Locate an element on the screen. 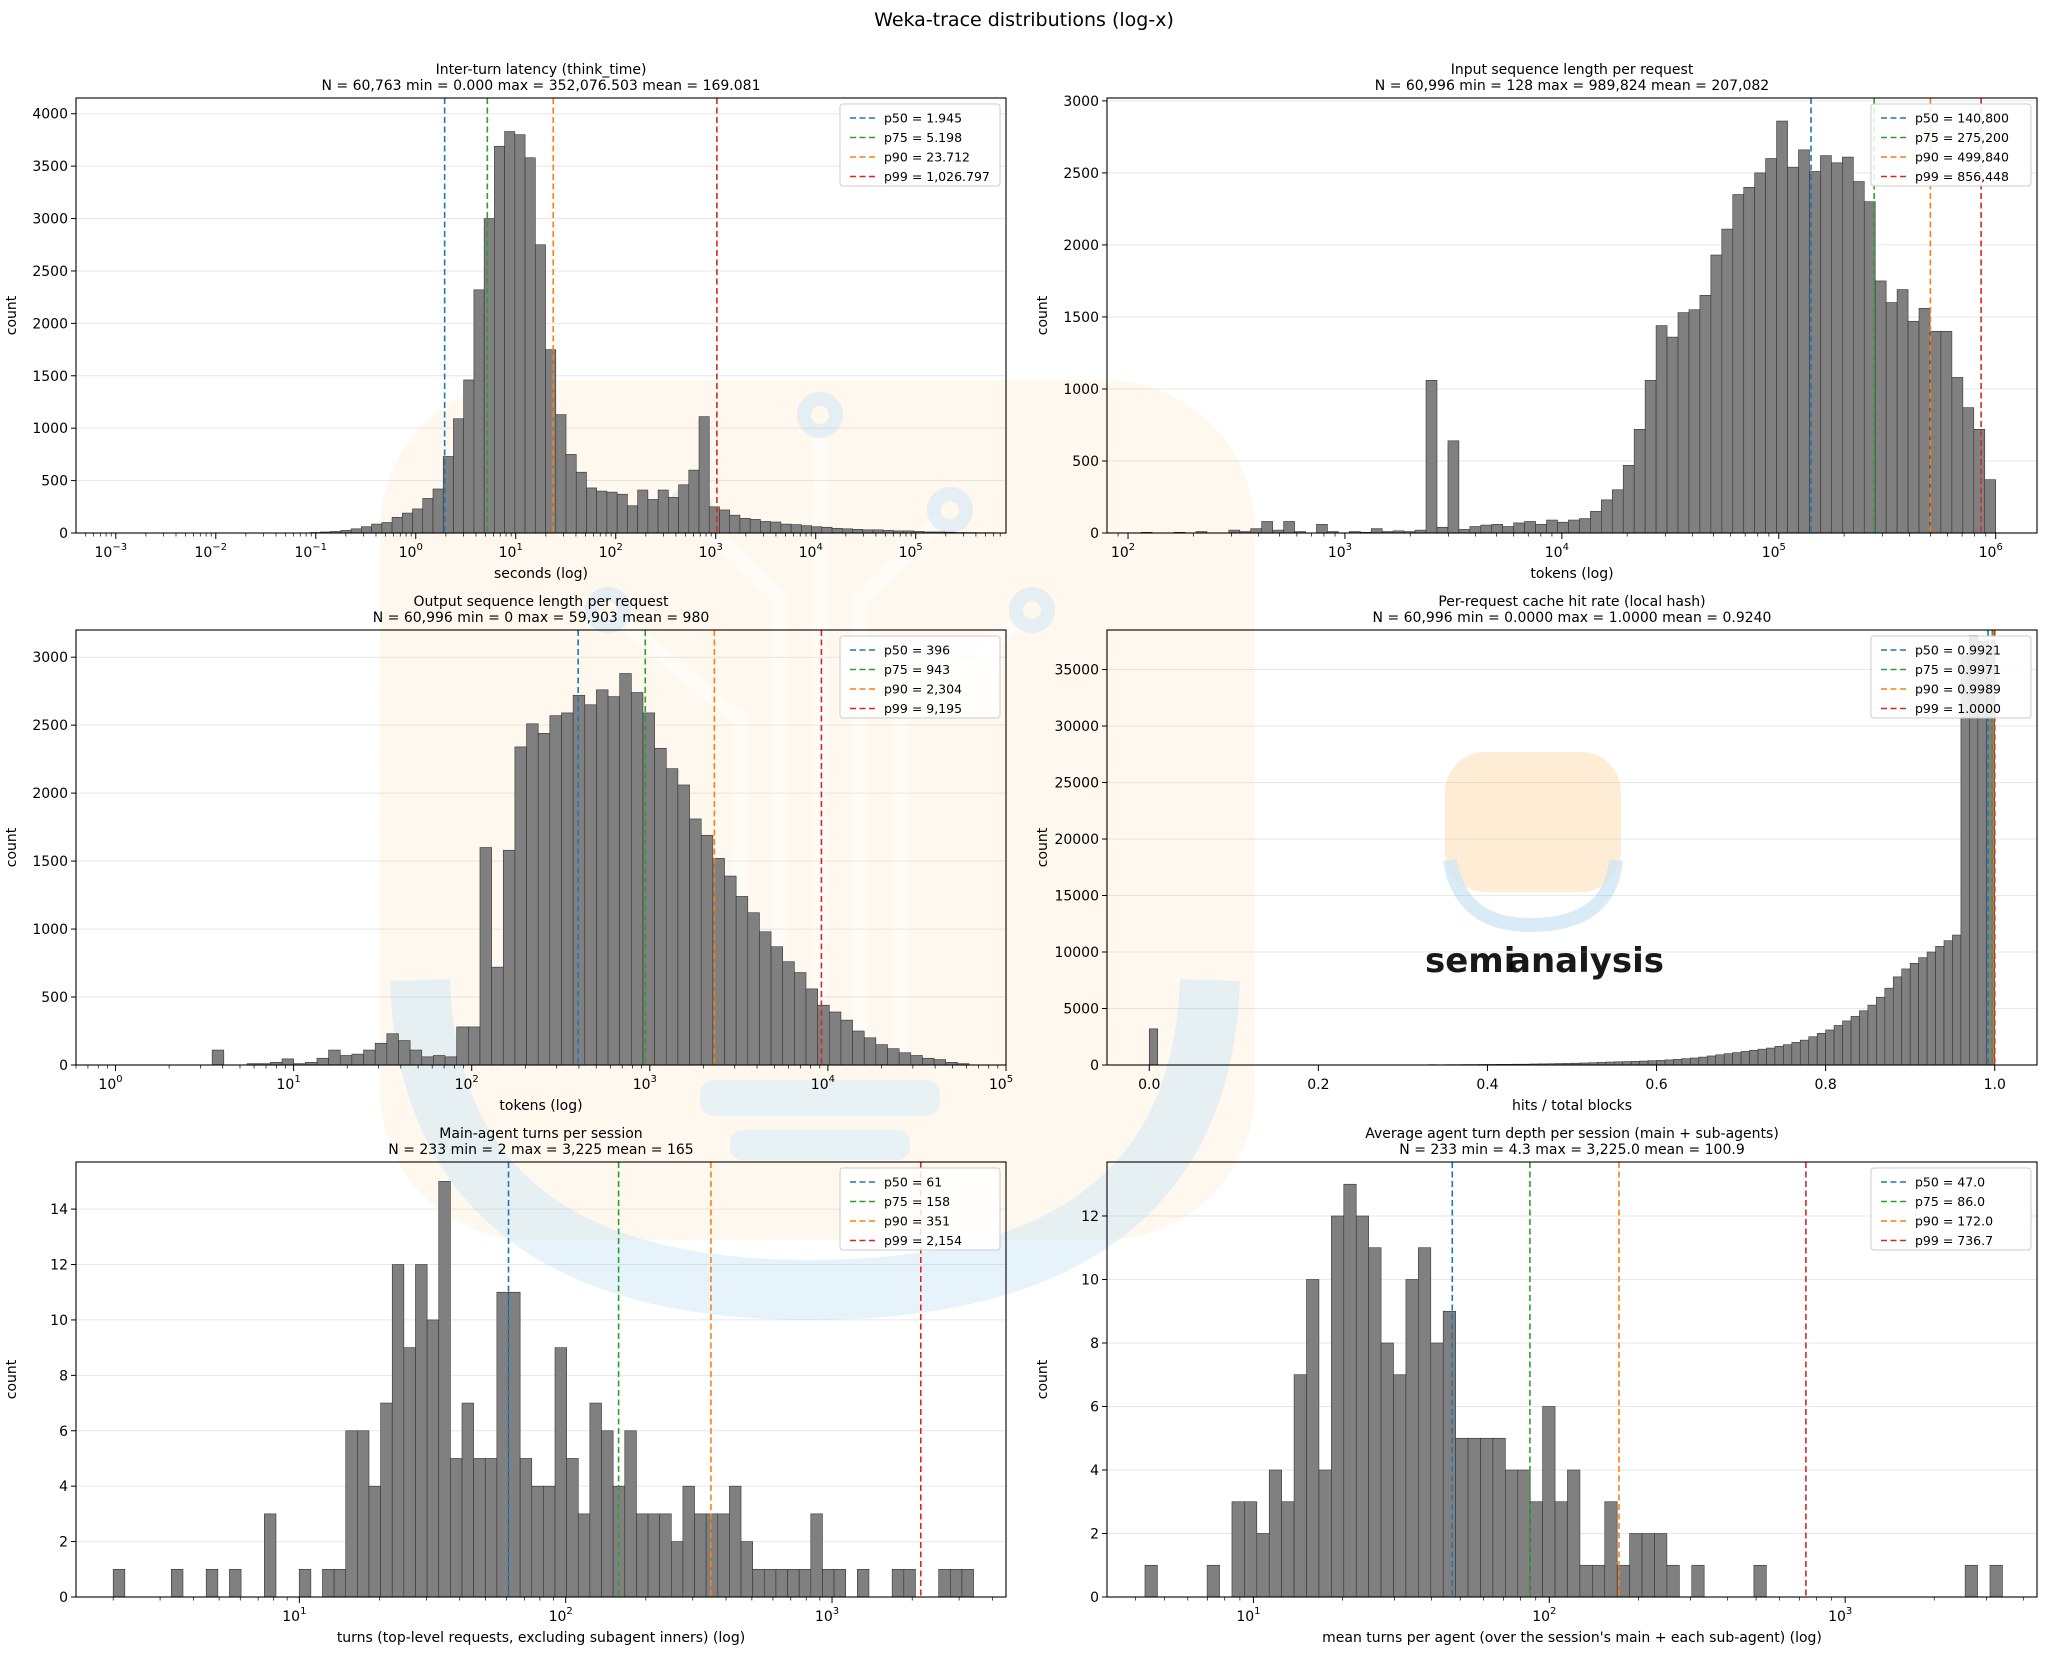  legend-box is located at coordinates (920, 1209).